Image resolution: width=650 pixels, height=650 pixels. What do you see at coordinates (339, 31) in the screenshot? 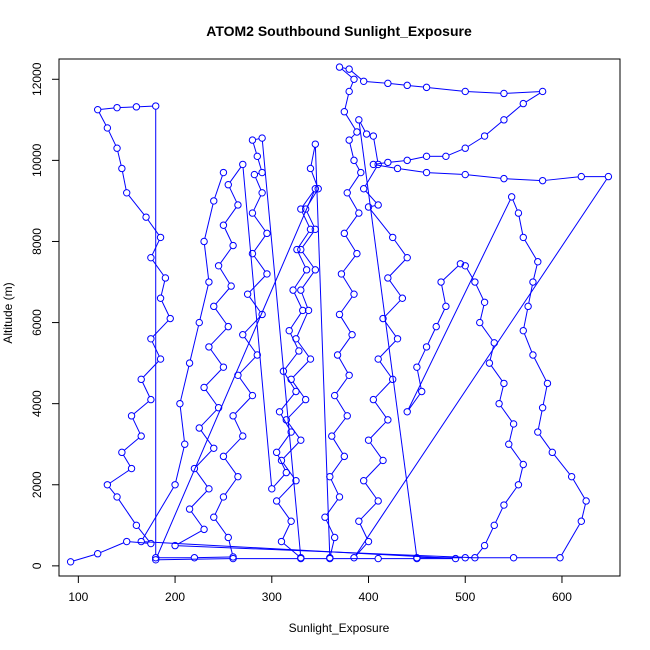
I see `chart-title: ATOM2 Southbound Sunlight_Exposure` at bounding box center [339, 31].